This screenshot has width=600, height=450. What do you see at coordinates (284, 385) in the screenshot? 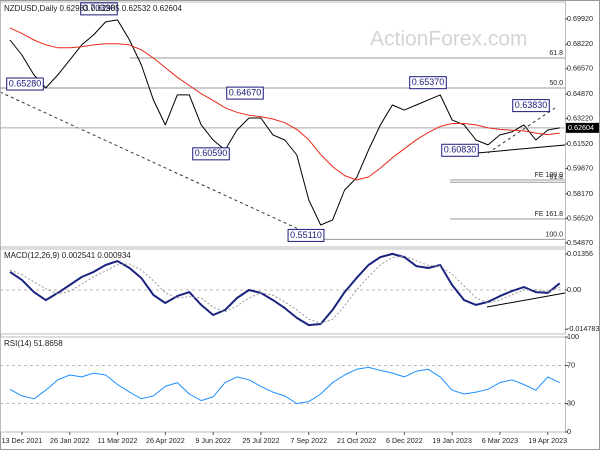
I see `series-line` at bounding box center [284, 385].